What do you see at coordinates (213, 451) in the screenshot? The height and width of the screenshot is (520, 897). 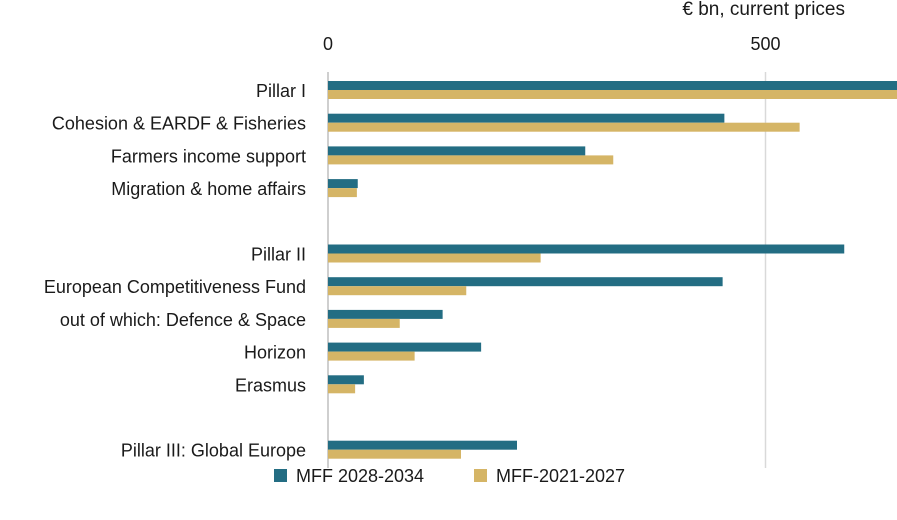 I see `category-label: Pillar III: Global Europe` at bounding box center [213, 451].